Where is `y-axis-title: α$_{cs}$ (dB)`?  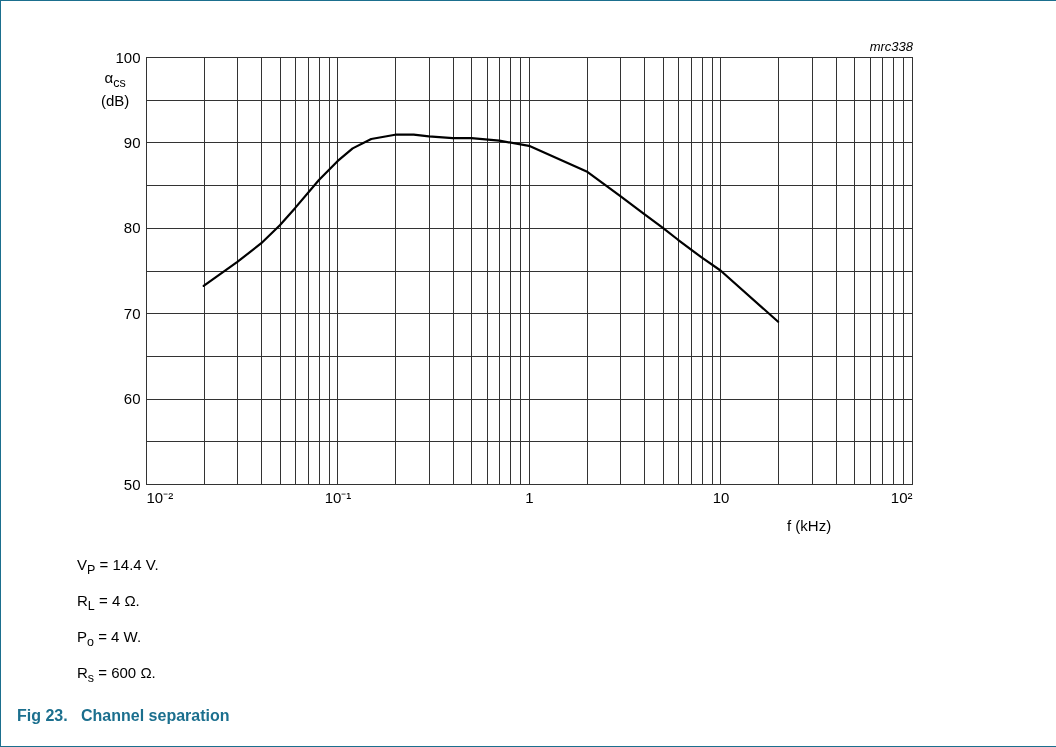 y-axis-title: α$_{cs}$ (dB) is located at coordinates (115, 89).